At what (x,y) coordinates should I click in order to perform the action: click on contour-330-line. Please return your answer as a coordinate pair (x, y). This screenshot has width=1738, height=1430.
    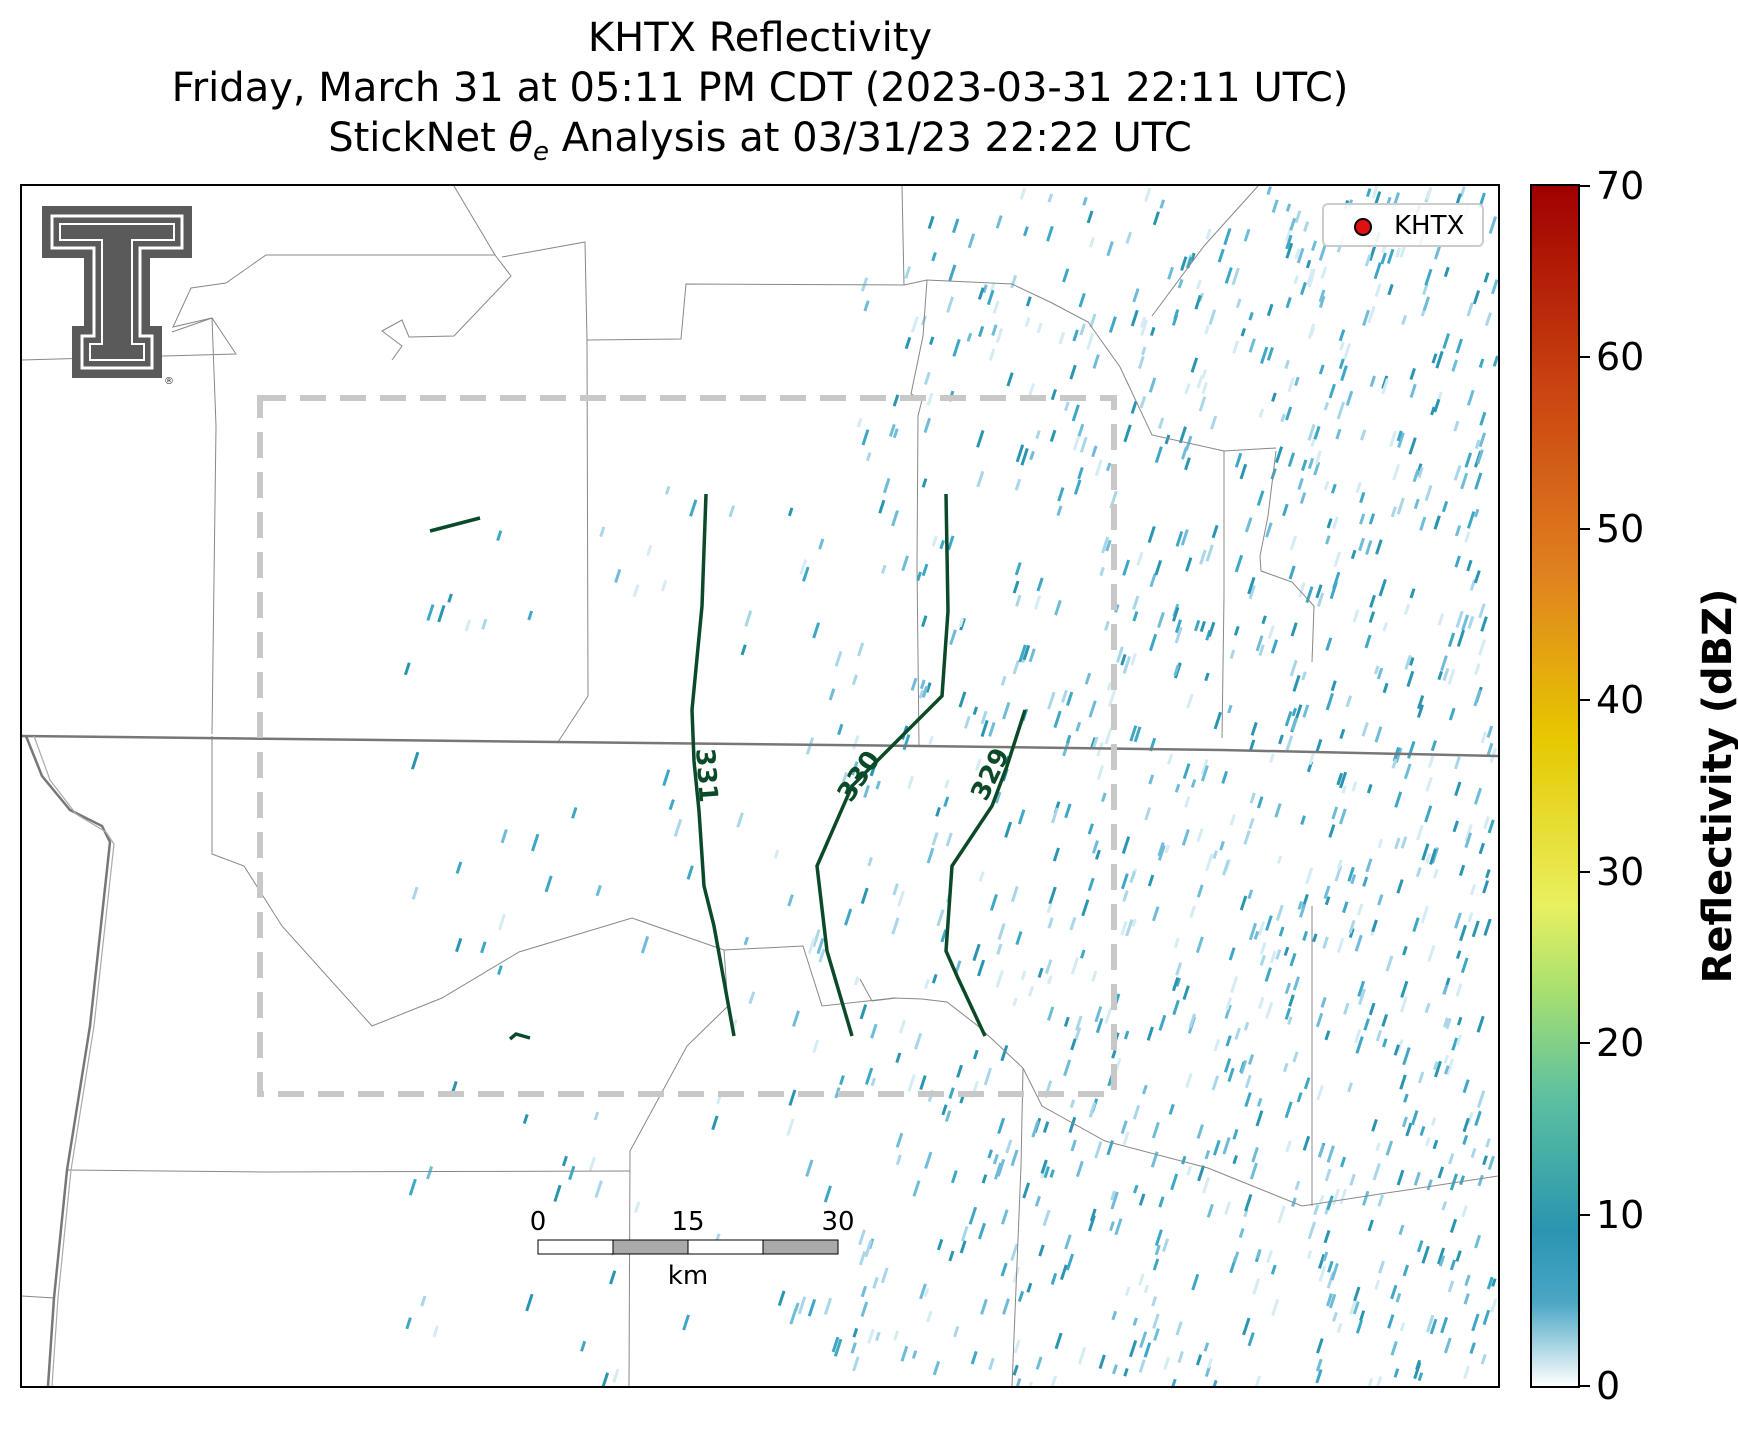
    Looking at the image, I should click on (882, 765).